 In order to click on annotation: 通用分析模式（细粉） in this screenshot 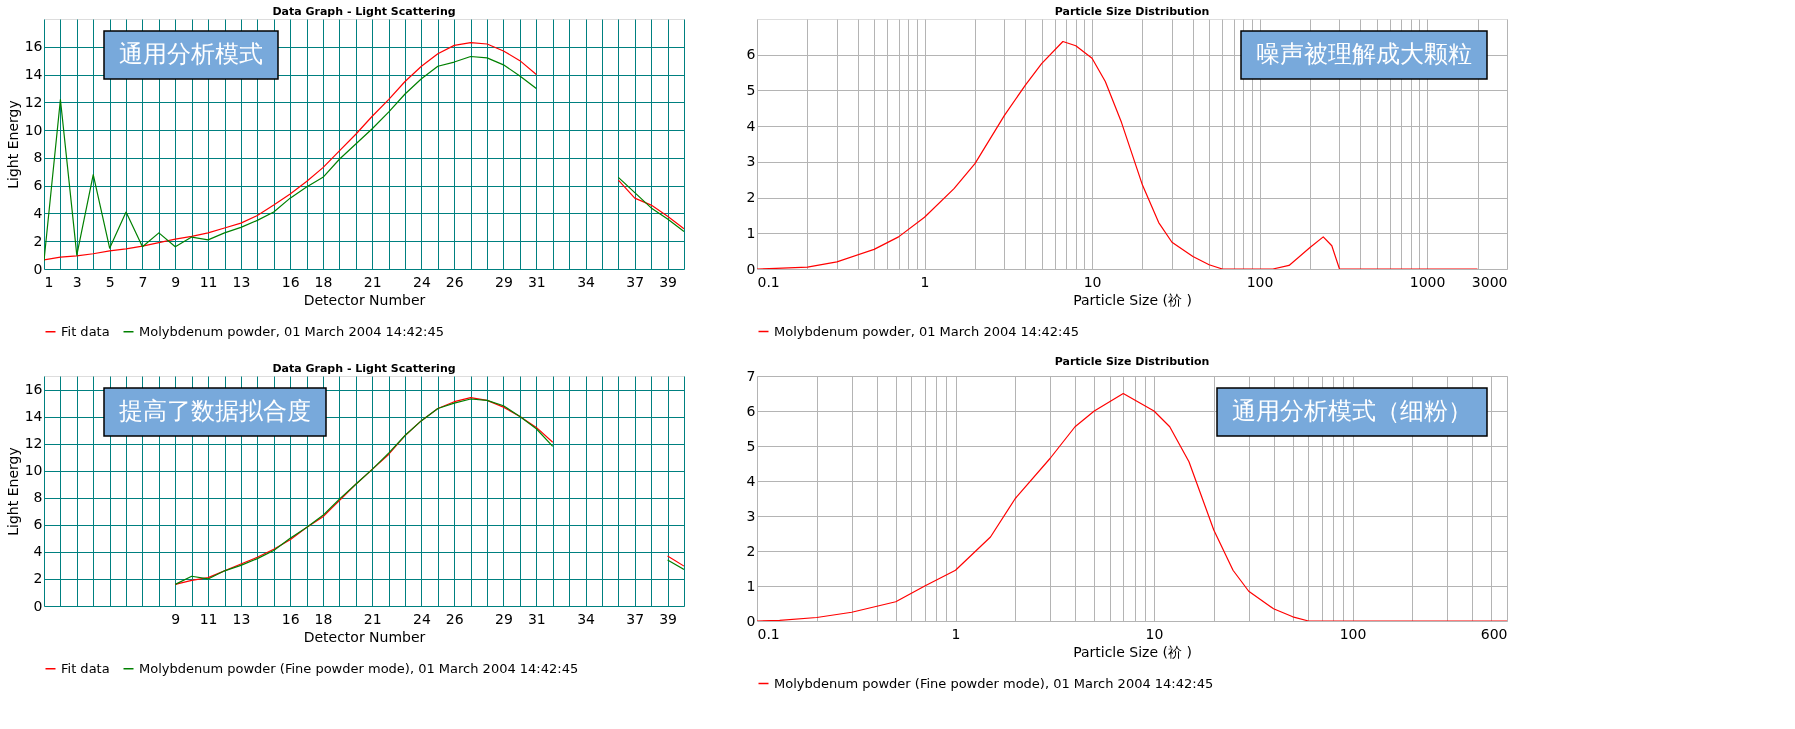, I will do `click(1352, 411)`.